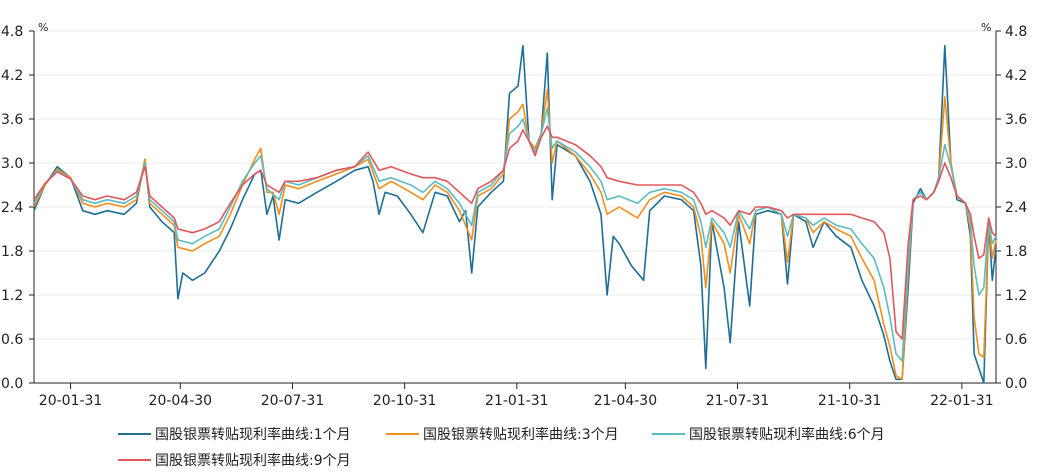 Image resolution: width=1043 pixels, height=472 pixels. Describe the element at coordinates (71, 401) in the screenshot. I see `x-tick-label: 20-01-31` at that location.